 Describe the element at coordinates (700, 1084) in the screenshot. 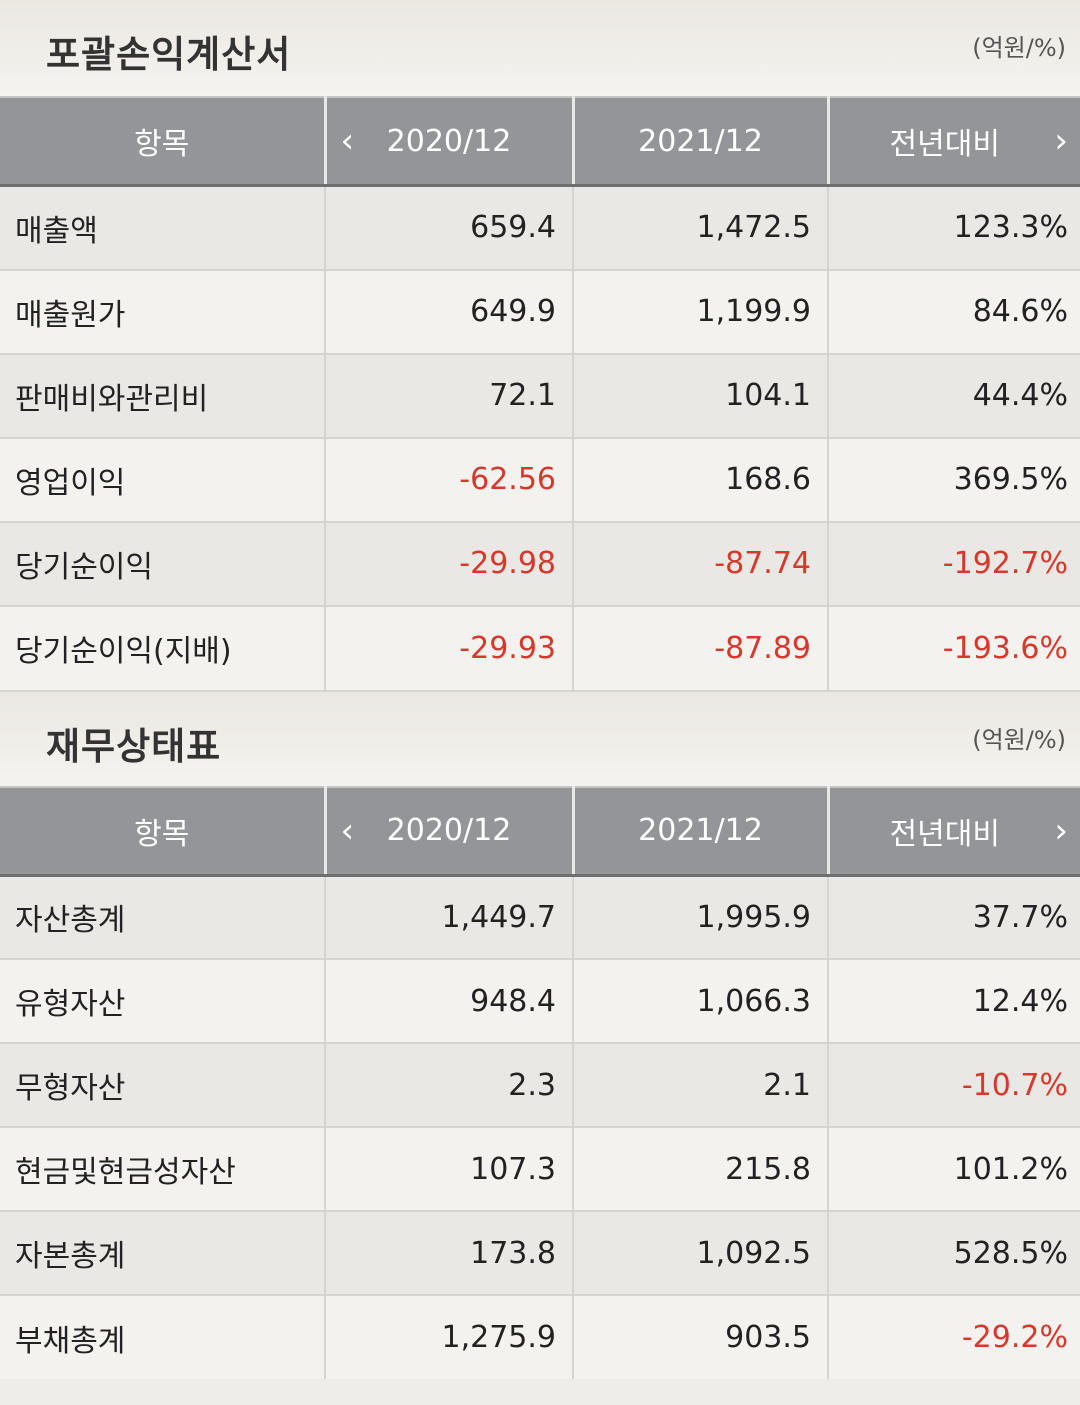

I see `value-2021: 2.1` at that location.